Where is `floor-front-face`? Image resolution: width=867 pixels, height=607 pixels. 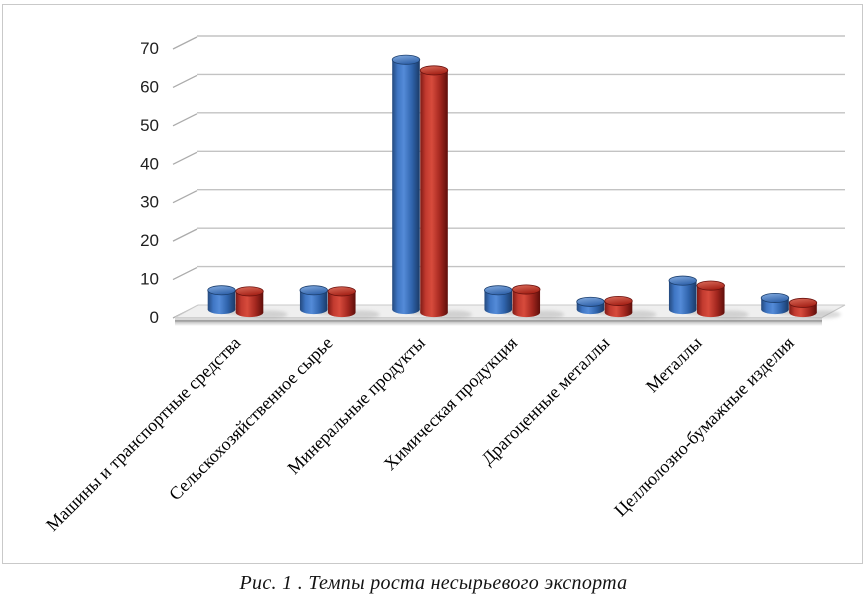
floor-front-face is located at coordinates (498, 319).